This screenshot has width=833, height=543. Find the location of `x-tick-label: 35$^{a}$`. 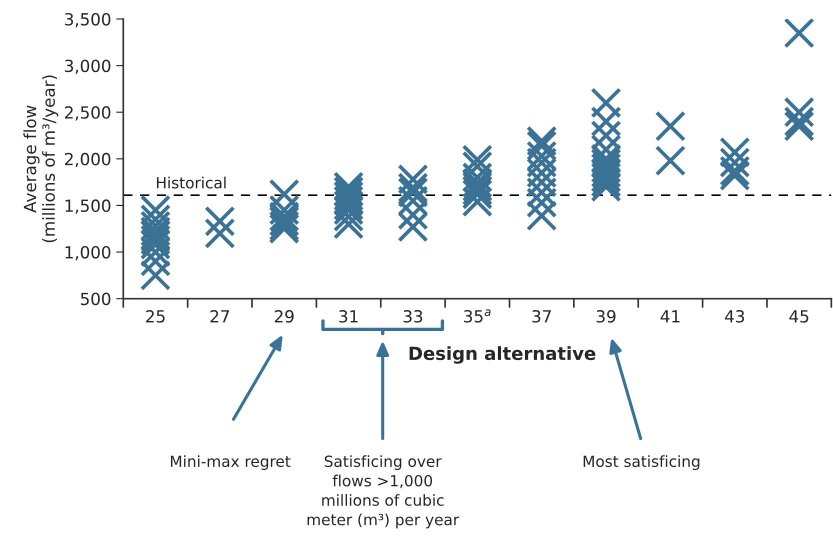

x-tick-label: 35$^{a}$ is located at coordinates (477, 316).